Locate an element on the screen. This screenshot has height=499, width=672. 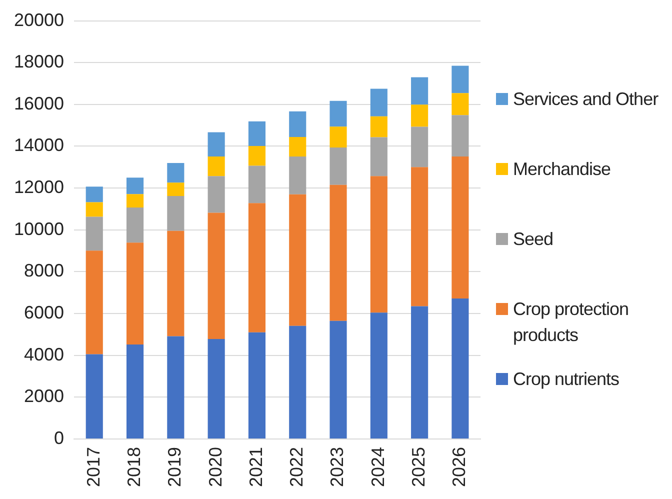
x-tick-label: 2022 is located at coordinates (296, 467).